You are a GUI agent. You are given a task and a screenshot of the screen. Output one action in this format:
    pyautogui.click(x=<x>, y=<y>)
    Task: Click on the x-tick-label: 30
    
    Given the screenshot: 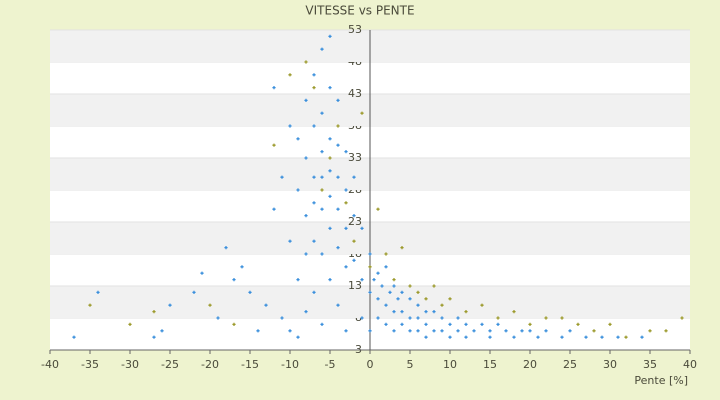 What is the action you would take?
    pyautogui.click(x=610, y=364)
    